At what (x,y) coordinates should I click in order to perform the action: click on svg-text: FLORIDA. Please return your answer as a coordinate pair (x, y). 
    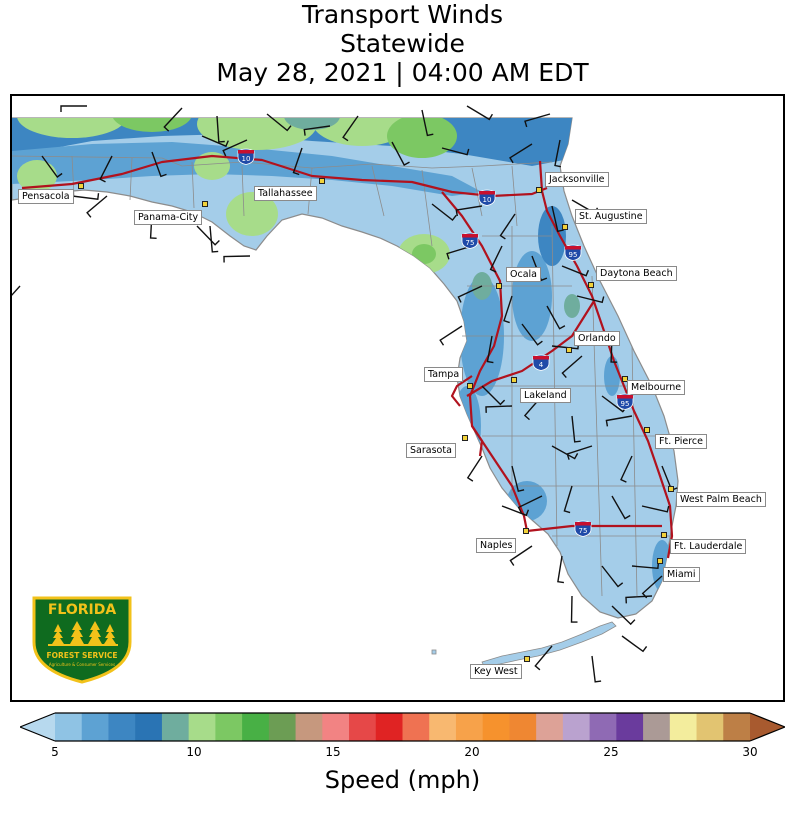
    Looking at the image, I should click on (82, 610).